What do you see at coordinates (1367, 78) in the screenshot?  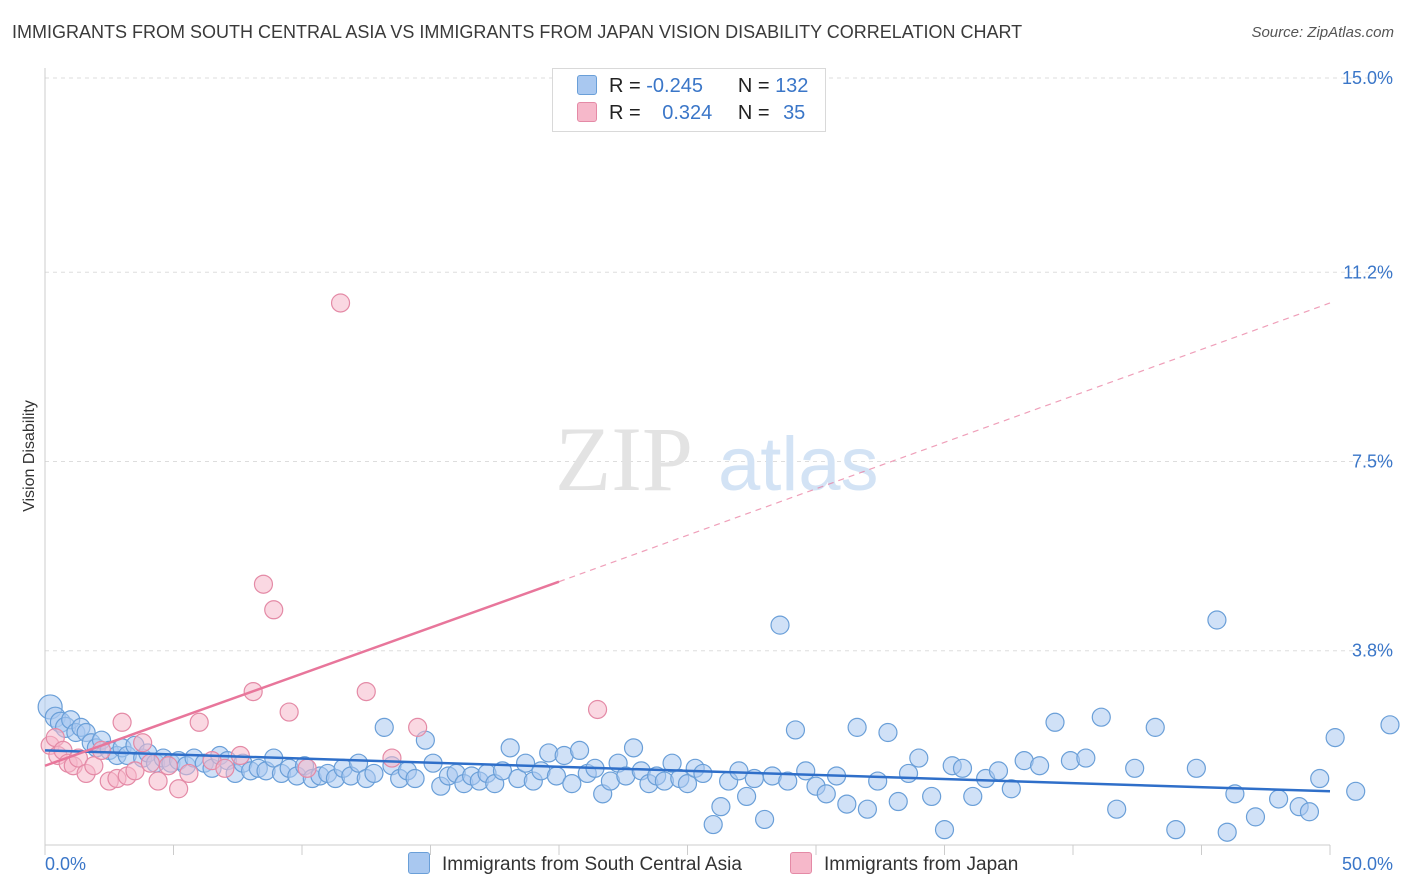 I see `y-tick-label: 15.0%` at bounding box center [1367, 78].